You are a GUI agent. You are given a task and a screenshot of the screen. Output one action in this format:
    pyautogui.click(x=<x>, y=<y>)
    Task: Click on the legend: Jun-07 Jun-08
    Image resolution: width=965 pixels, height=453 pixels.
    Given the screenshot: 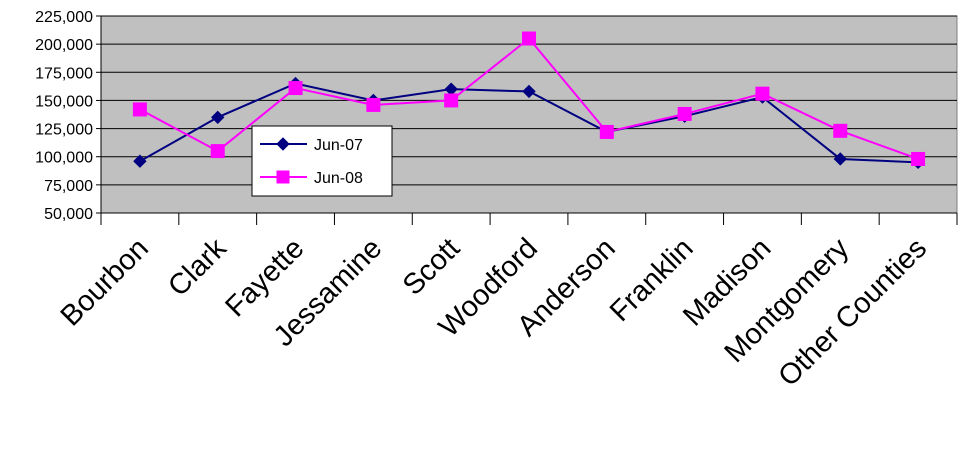 What is the action you would take?
    pyautogui.click(x=322, y=161)
    